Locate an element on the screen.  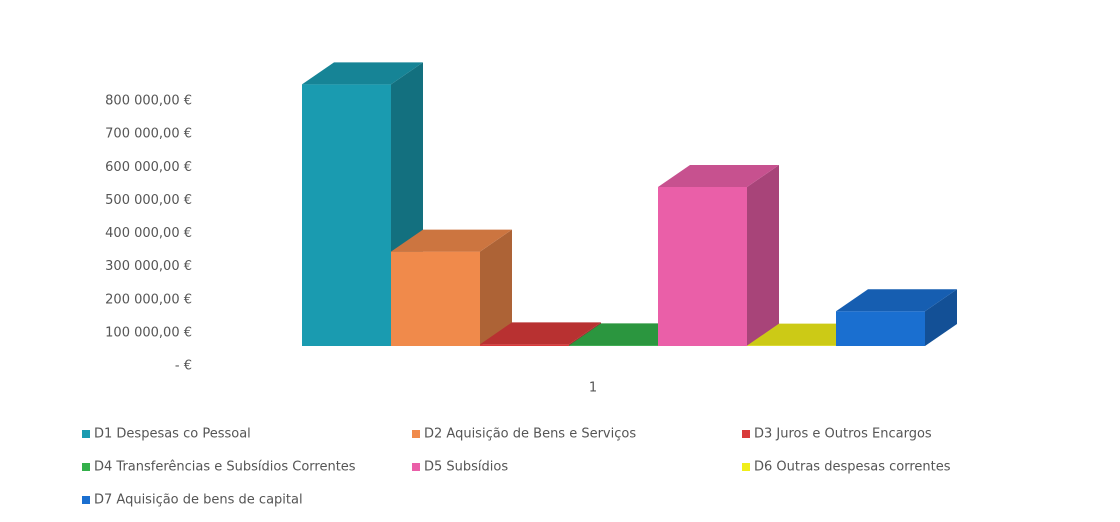
y-tick-label: 100 000,00 € is located at coordinates (148, 332).